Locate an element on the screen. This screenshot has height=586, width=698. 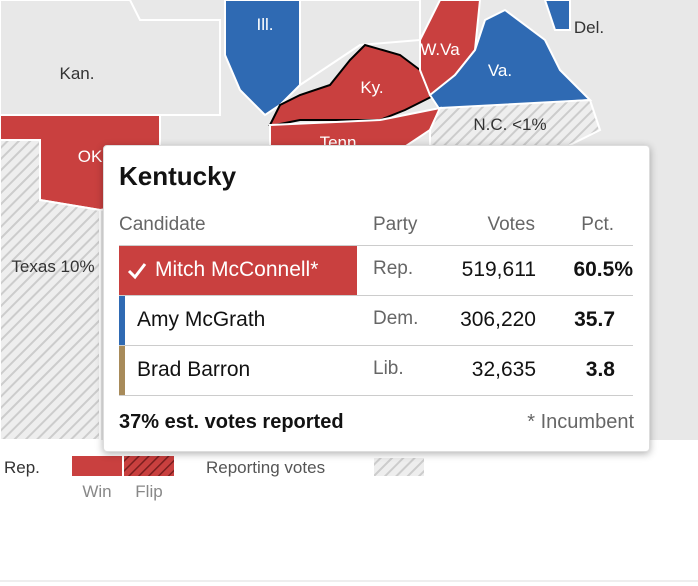
state-label: Ky. is located at coordinates (371, 87).